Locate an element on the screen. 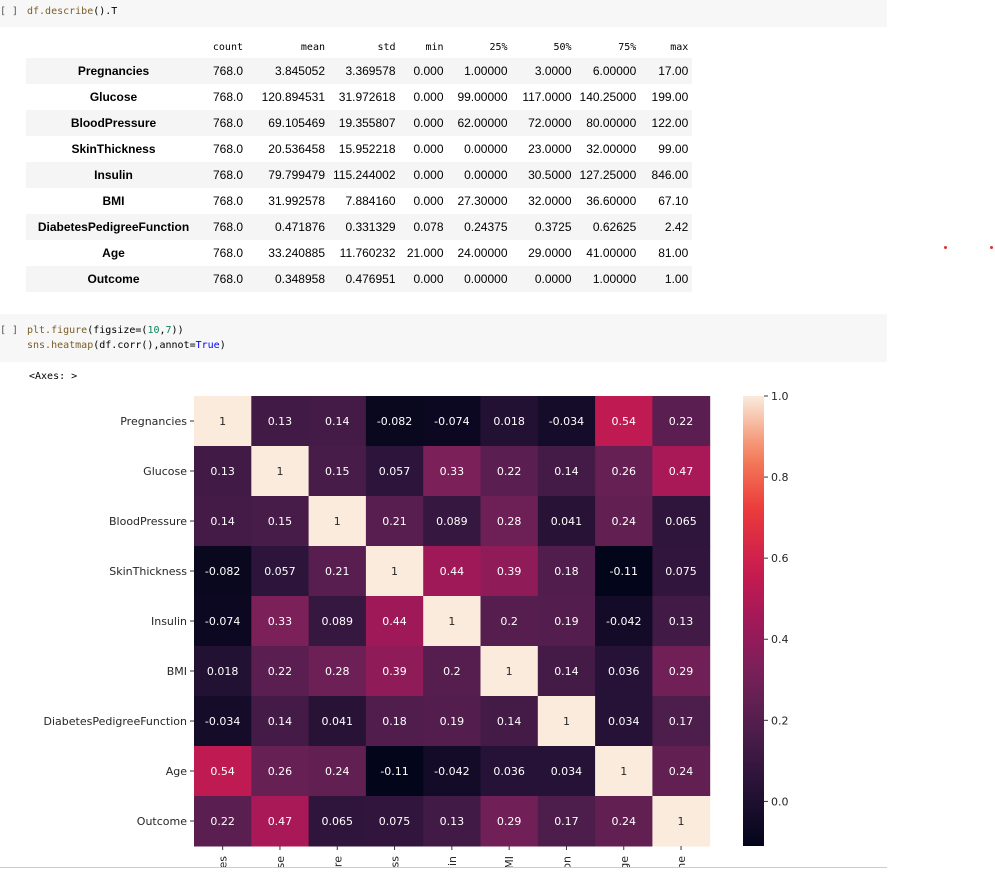 This screenshot has height=873, width=995. table-cell: 0.62625 is located at coordinates (614, 227).